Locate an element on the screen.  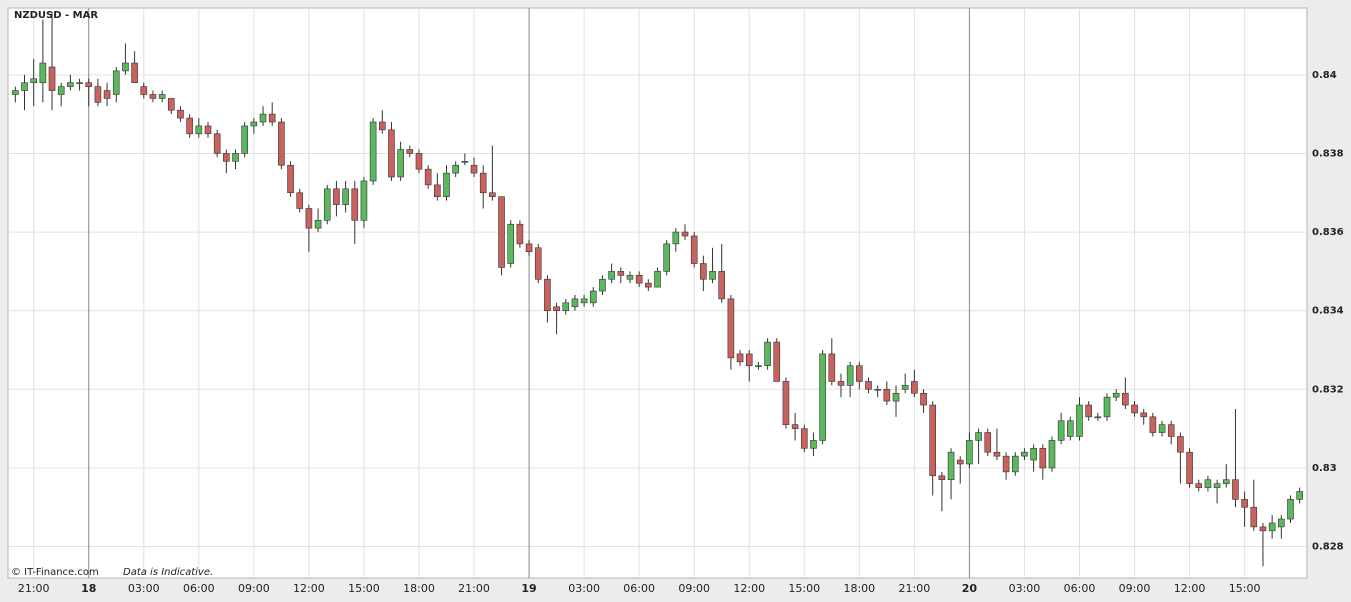
y-tick-label: 0.83 is located at coordinates (1324, 468).